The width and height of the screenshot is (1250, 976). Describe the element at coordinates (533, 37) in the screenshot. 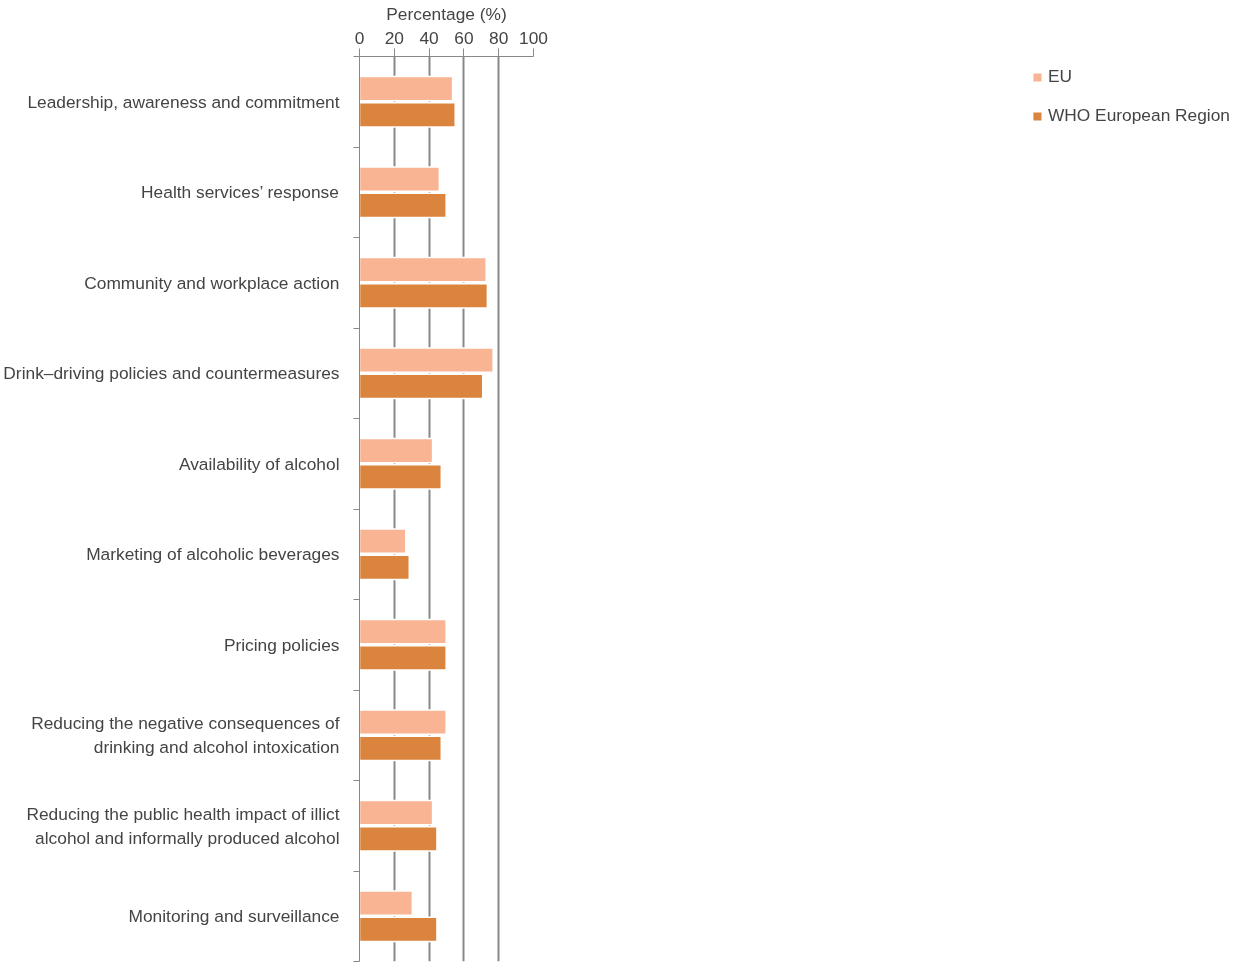

I see `x-tick-label: 100` at that location.